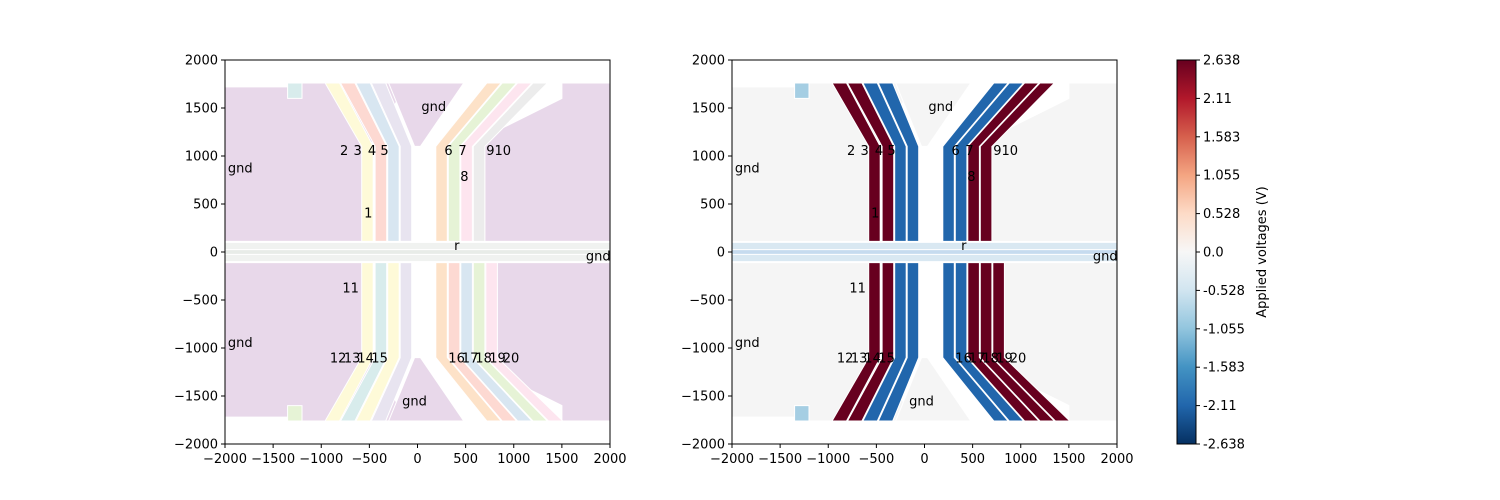  What do you see at coordinates (1262, 252) in the screenshot?
I see `colorbar-label: Applied voltages (V)` at bounding box center [1262, 252].